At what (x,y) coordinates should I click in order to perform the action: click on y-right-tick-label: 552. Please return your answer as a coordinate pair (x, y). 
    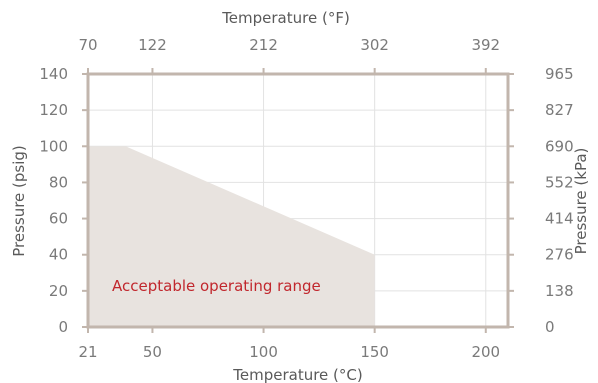
    Looking at the image, I should click on (559, 182).